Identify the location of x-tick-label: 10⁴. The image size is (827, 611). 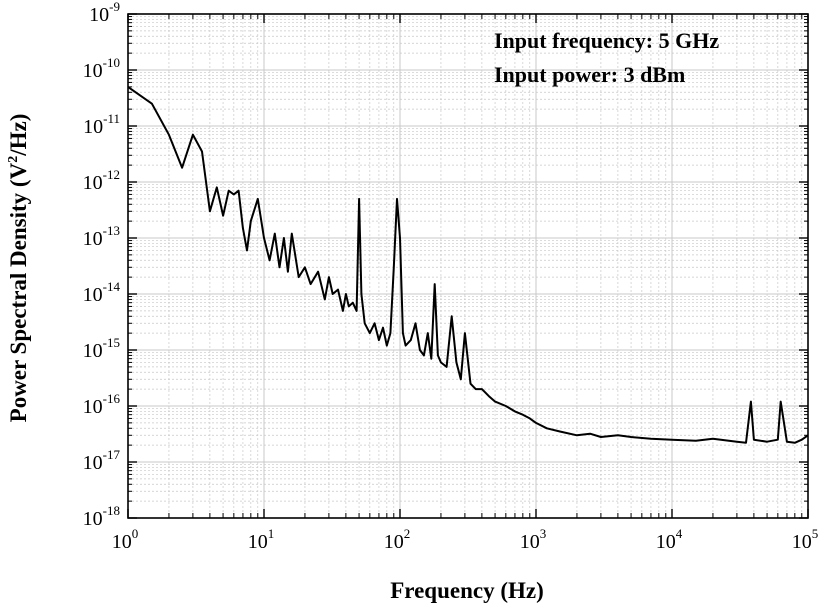
(669, 539).